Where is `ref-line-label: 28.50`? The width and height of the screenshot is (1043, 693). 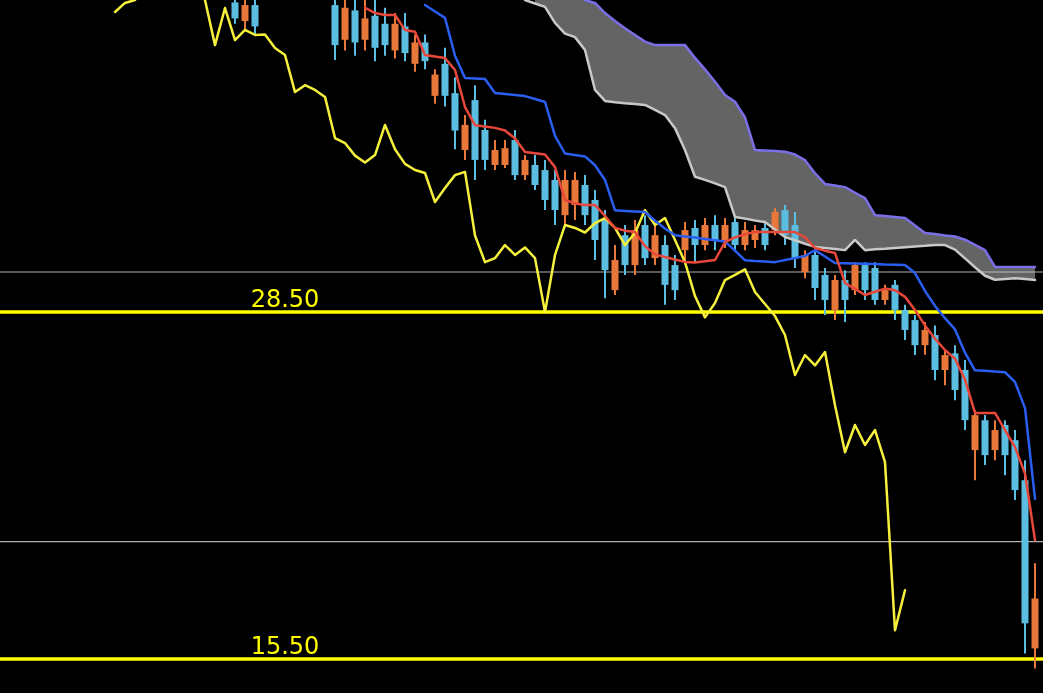
ref-line-label: 28.50 is located at coordinates (285, 299).